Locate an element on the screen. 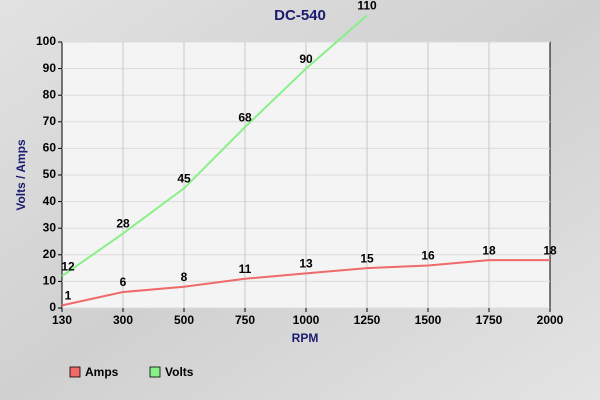  y-tick-label: 80 is located at coordinates (50, 94).